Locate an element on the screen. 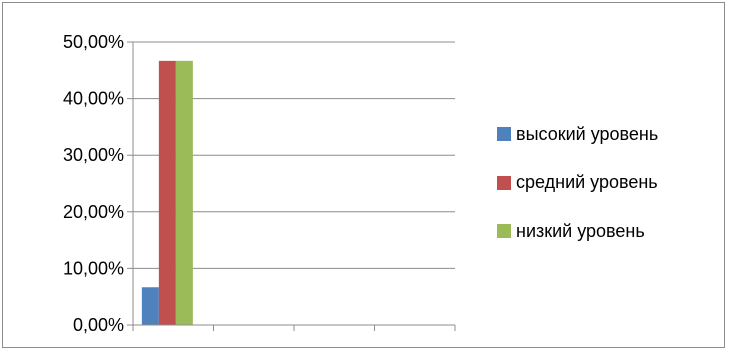 This screenshot has width=729, height=352. legend-swatch-medium is located at coordinates (504, 182).